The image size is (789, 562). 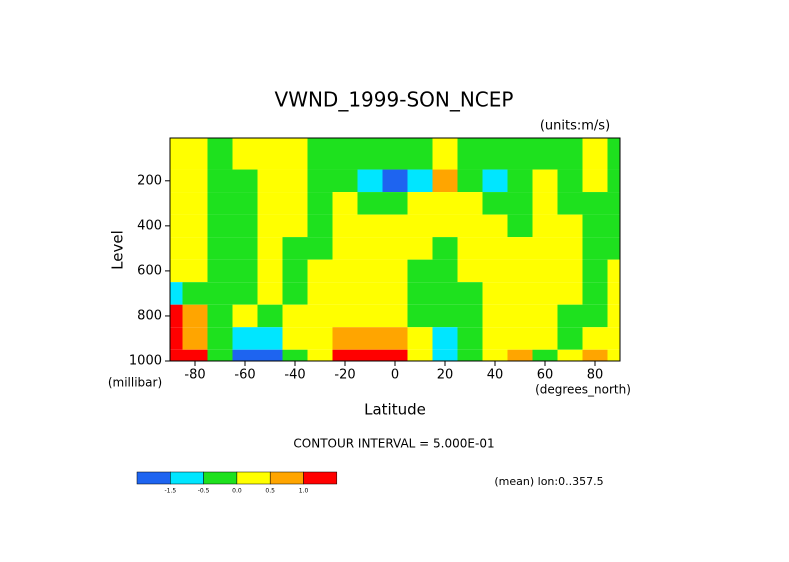 I want to click on x-tick-label: -60, so click(x=244, y=375).